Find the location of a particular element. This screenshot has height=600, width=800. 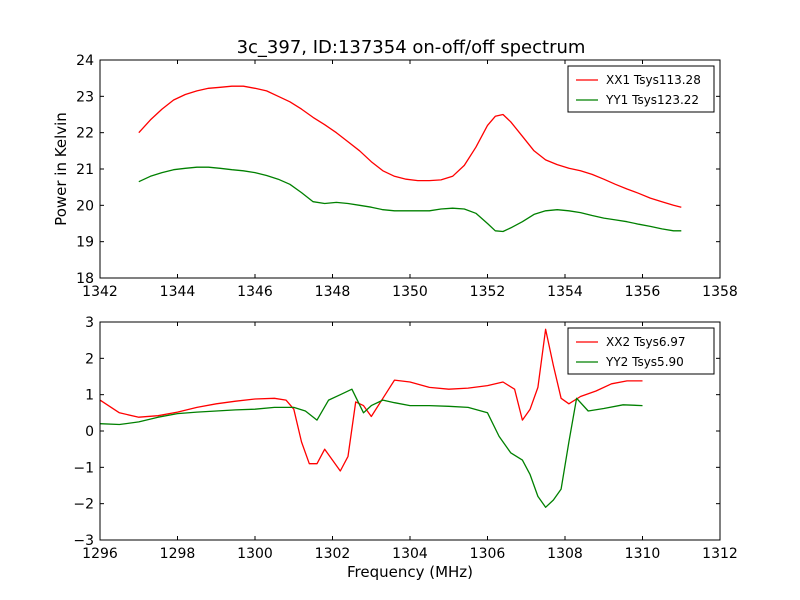

y-tick-label: 1 is located at coordinates (89, 396).